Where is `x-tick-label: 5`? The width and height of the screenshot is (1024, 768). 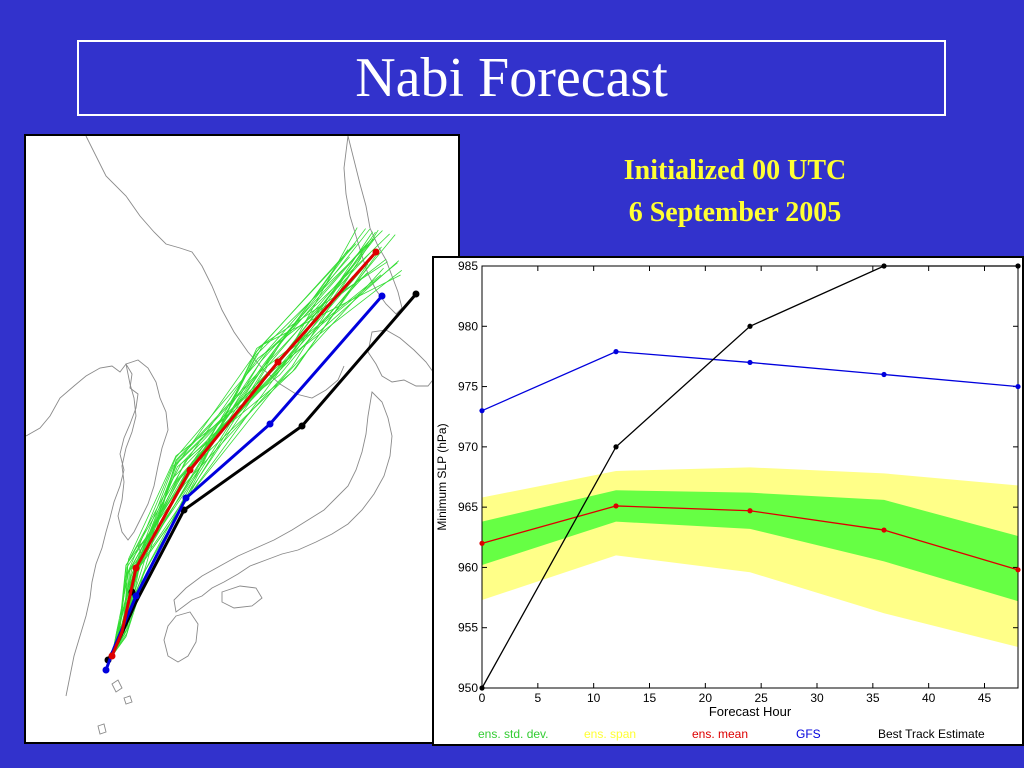 x-tick-label: 5 is located at coordinates (537, 698).